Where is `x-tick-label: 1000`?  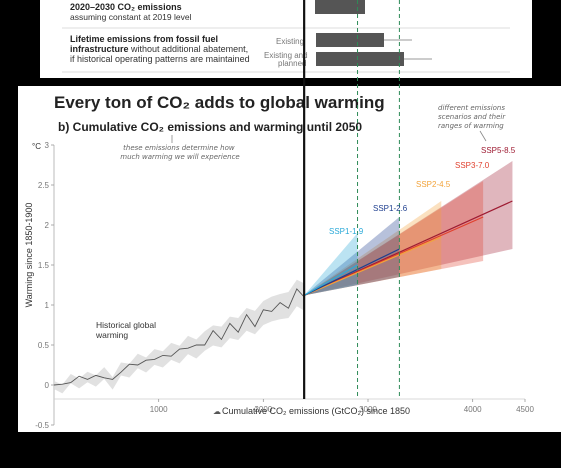
x-tick-label: 1000 is located at coordinates (159, 409).